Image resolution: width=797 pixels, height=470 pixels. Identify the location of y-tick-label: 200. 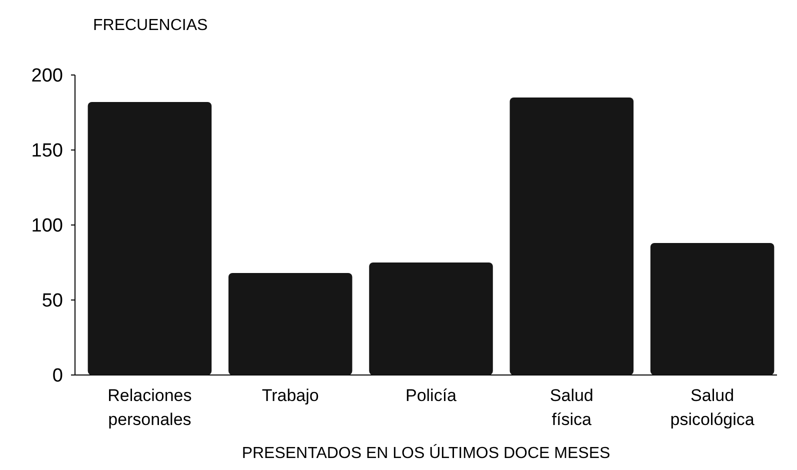
(47, 76).